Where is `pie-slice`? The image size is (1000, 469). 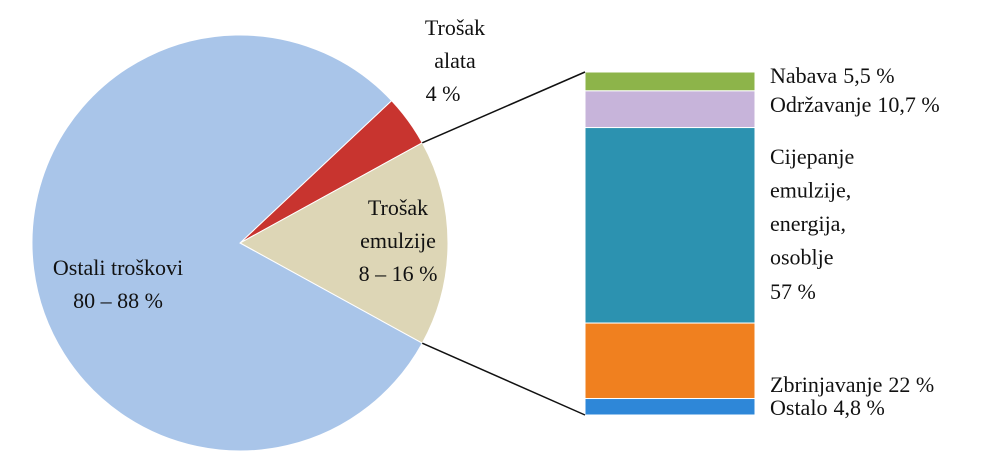 pie-slice is located at coordinates (343, 243).